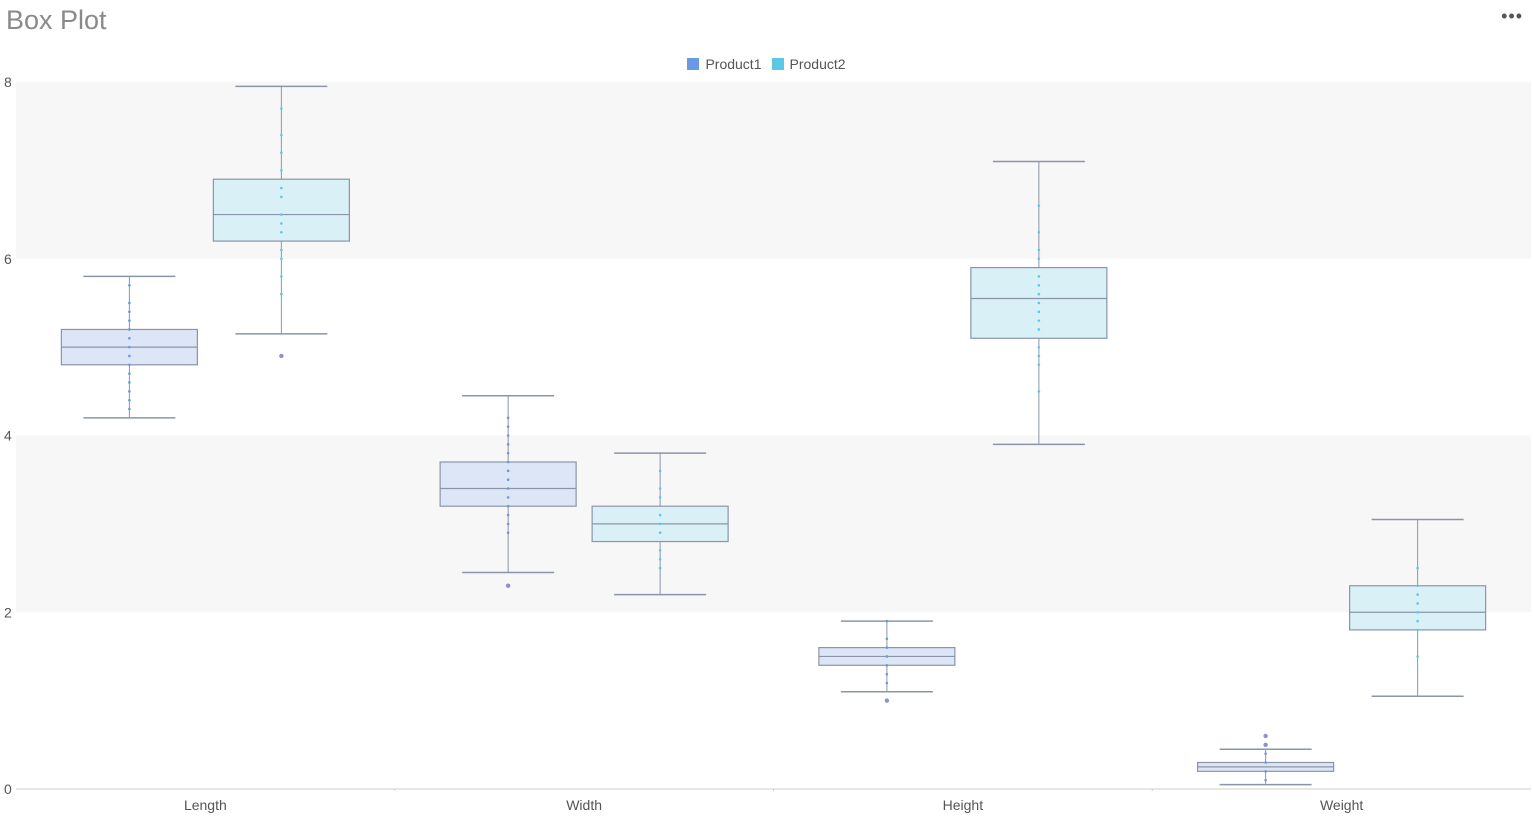  Describe the element at coordinates (8, 259) in the screenshot. I see `y-tick-label: 6` at that location.